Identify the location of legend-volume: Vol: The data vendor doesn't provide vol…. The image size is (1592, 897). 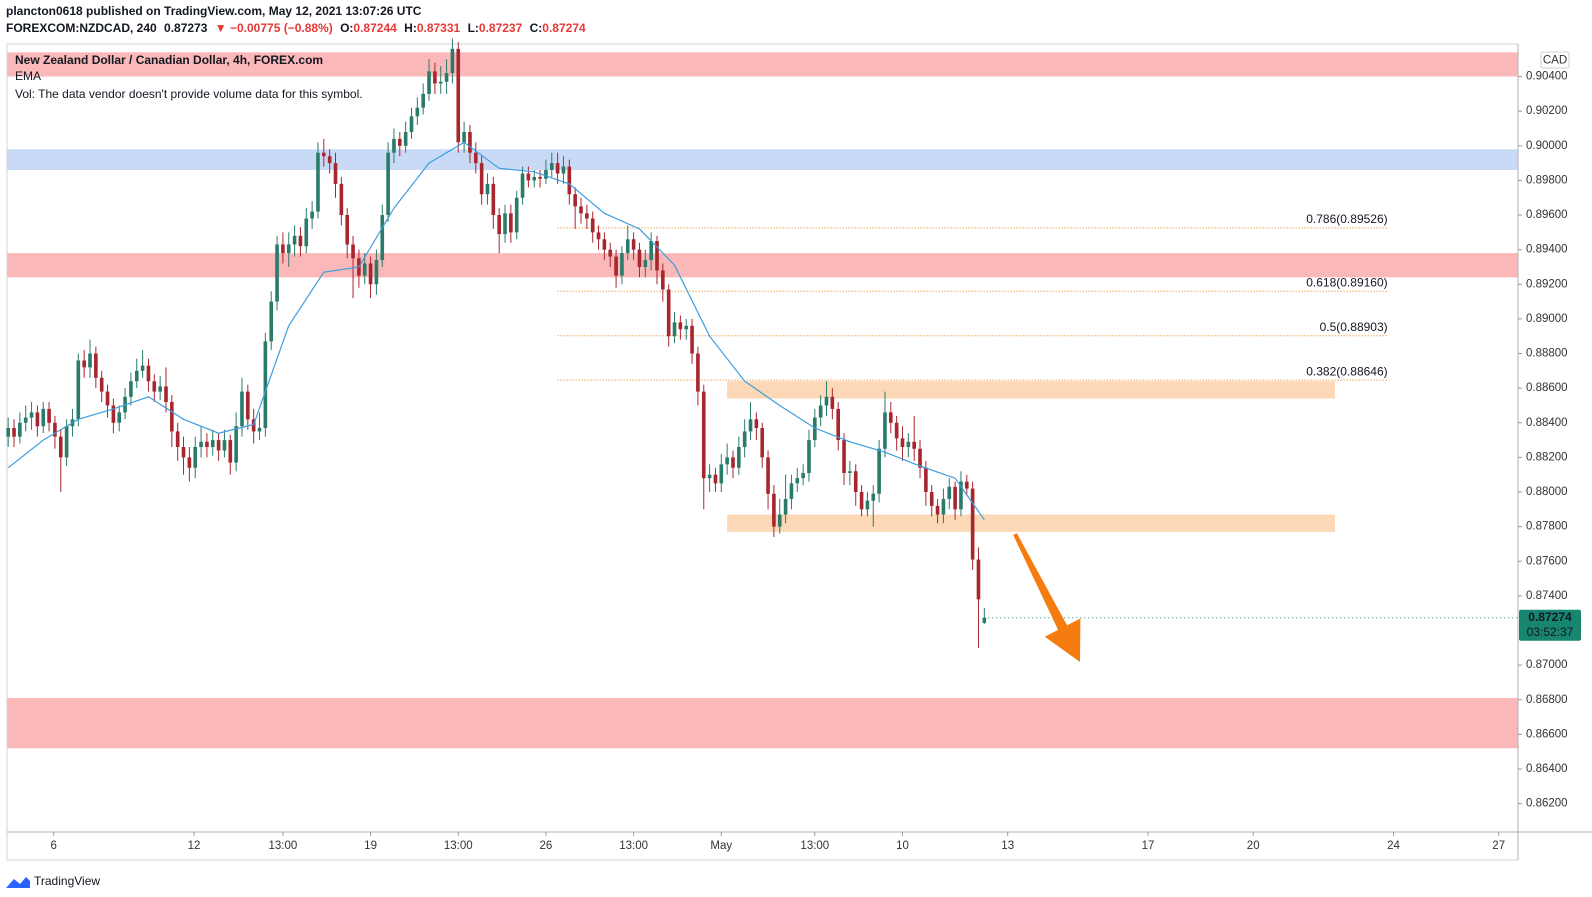
(189, 94).